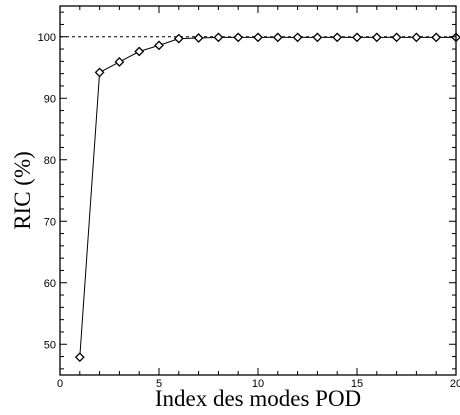 Image resolution: width=460 pixels, height=415 pixels. Describe the element at coordinates (50, 222) in the screenshot. I see `y-tick-label: 70` at that location.